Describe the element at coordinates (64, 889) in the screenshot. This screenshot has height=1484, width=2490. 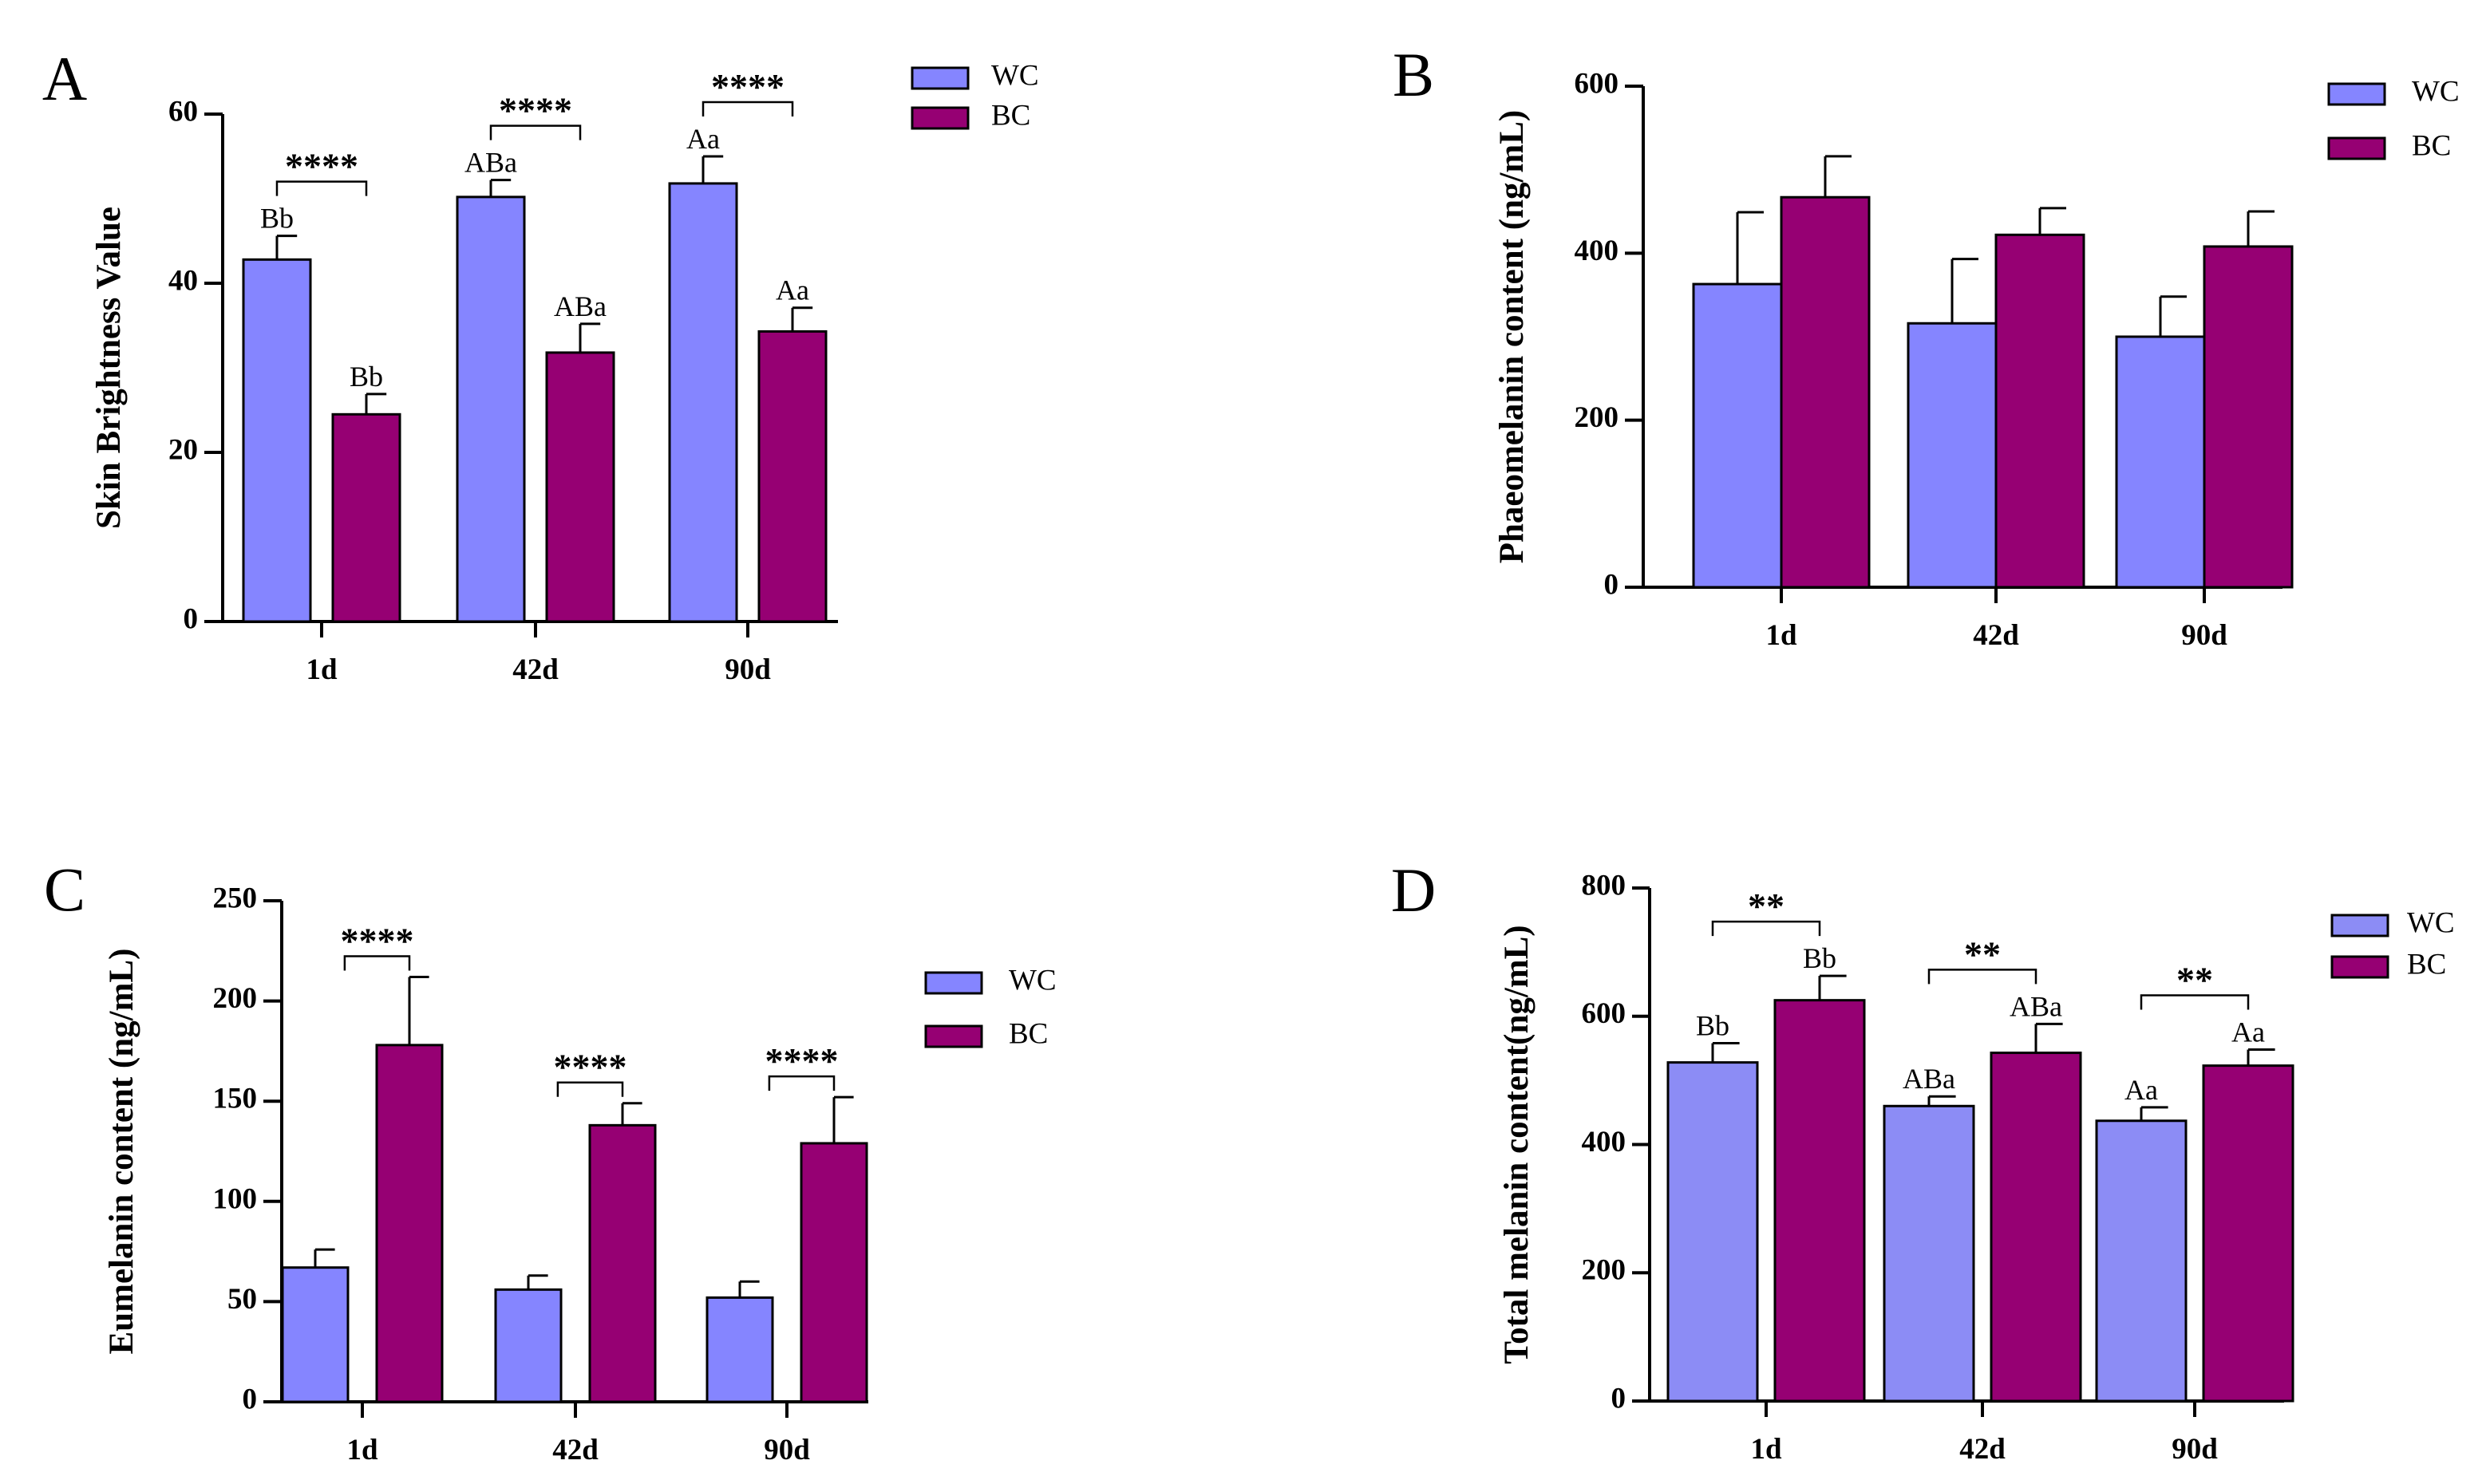
I see `panel-letter: C` at that location.